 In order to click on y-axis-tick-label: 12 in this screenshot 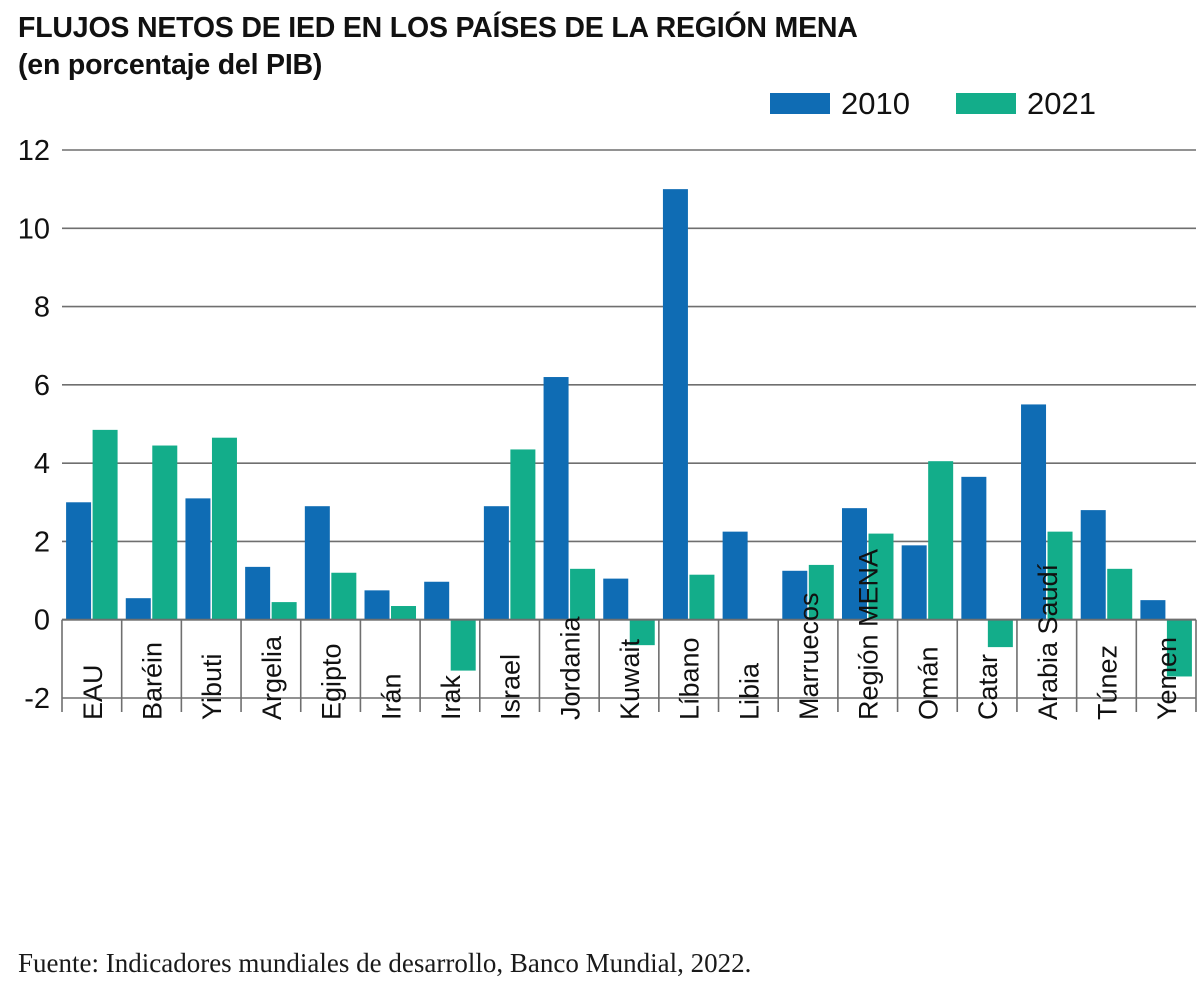, I will do `click(34, 151)`.